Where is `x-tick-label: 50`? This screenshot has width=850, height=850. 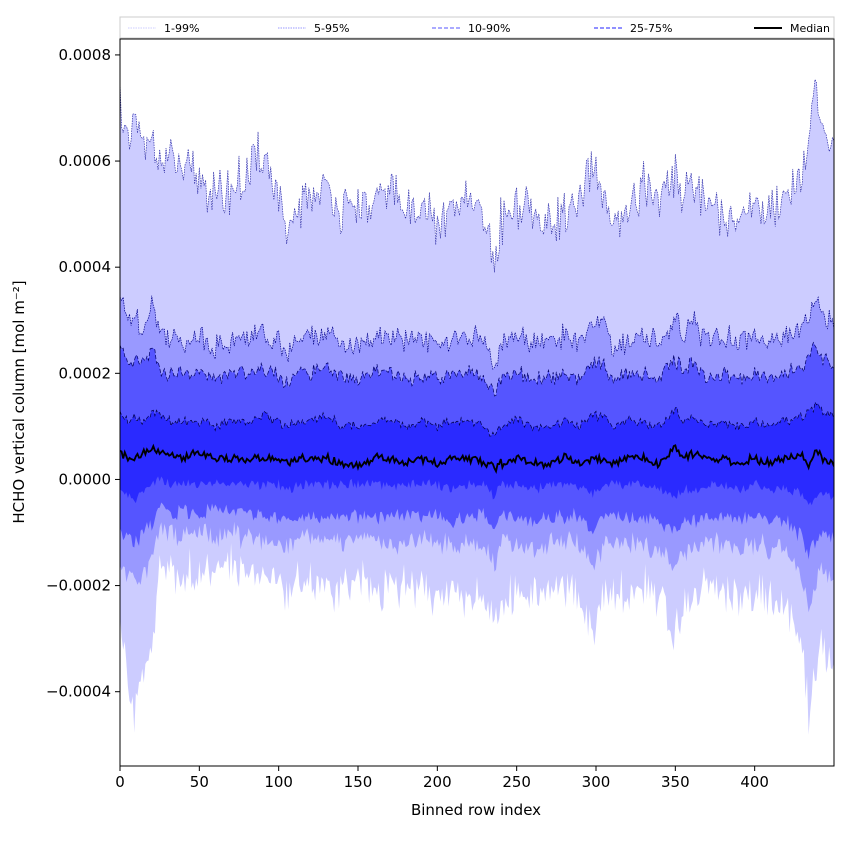
x-tick-label: 50 is located at coordinates (199, 782).